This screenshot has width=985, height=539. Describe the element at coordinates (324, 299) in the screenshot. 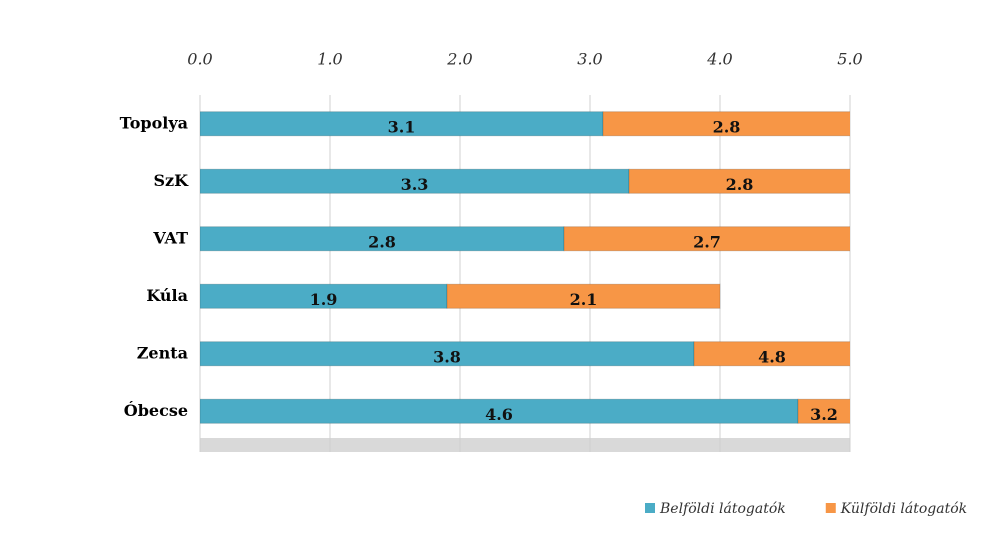

I see `value-label: 1.9` at that location.